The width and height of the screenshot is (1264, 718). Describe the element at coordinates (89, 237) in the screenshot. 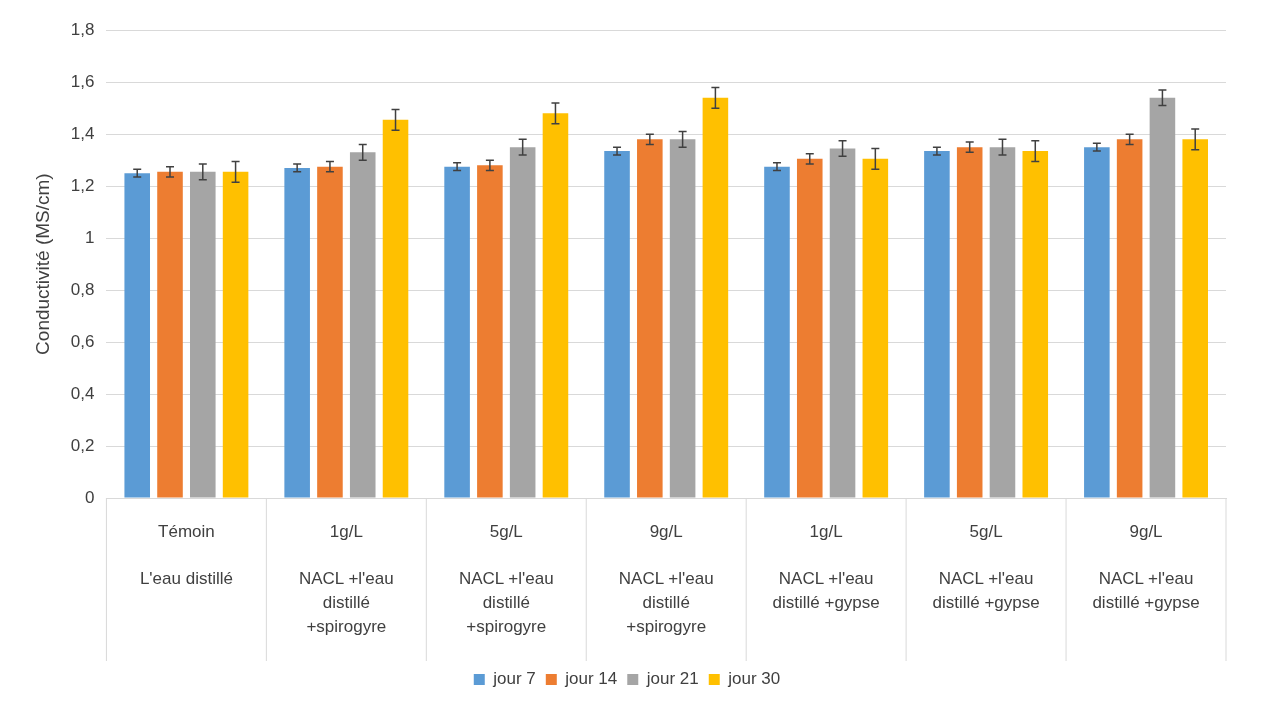

I see `y-tick-label: 1` at that location.